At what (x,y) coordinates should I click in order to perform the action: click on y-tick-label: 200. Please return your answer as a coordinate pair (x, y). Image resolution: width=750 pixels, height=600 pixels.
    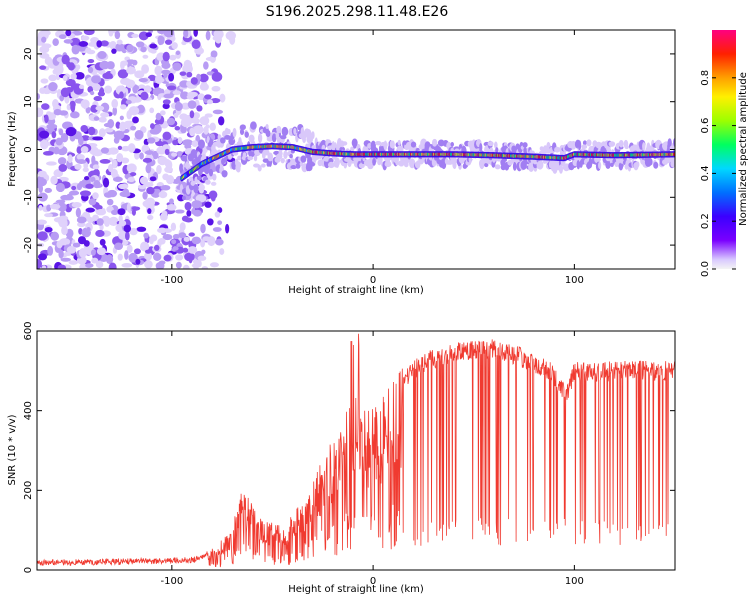
    Looking at the image, I should click on (28, 490).